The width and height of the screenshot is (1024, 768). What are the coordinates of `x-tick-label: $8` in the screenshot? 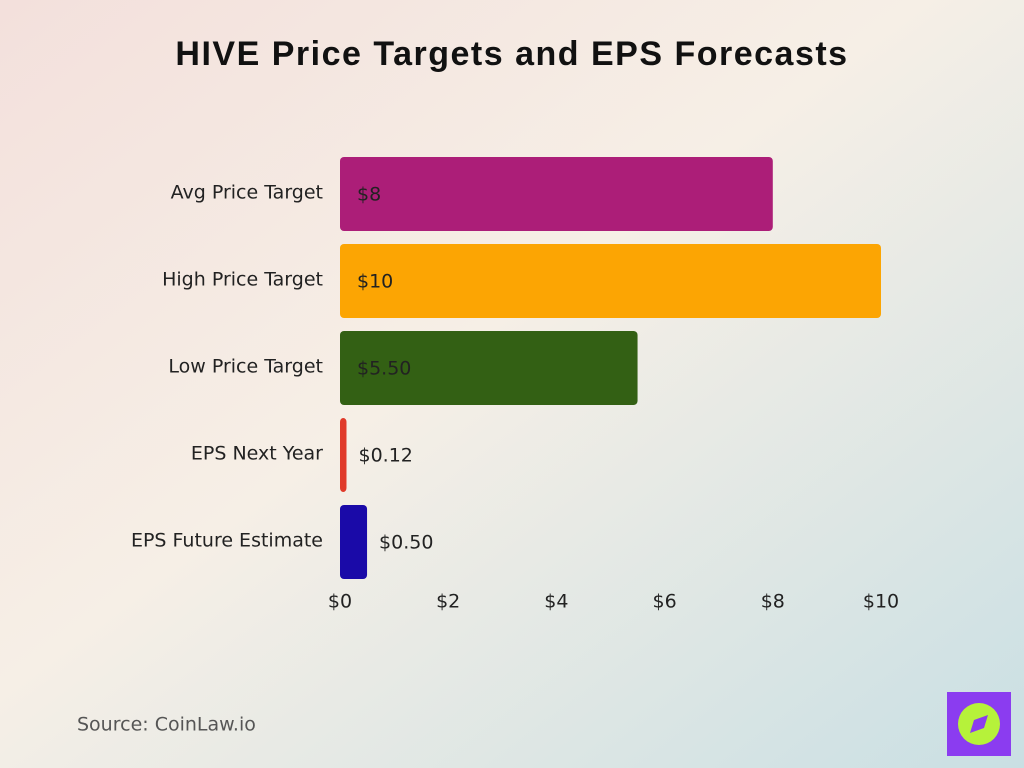 It's located at (773, 602).